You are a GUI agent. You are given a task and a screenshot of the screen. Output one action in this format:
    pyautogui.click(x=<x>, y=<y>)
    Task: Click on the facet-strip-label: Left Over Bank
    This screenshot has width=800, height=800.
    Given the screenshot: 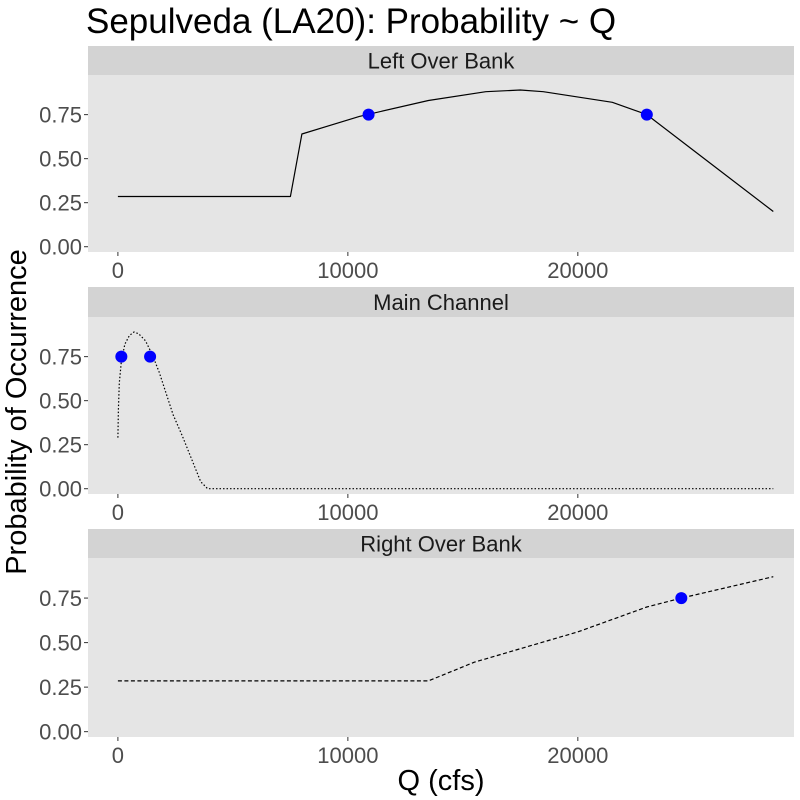 What is the action you would take?
    pyautogui.click(x=442, y=61)
    